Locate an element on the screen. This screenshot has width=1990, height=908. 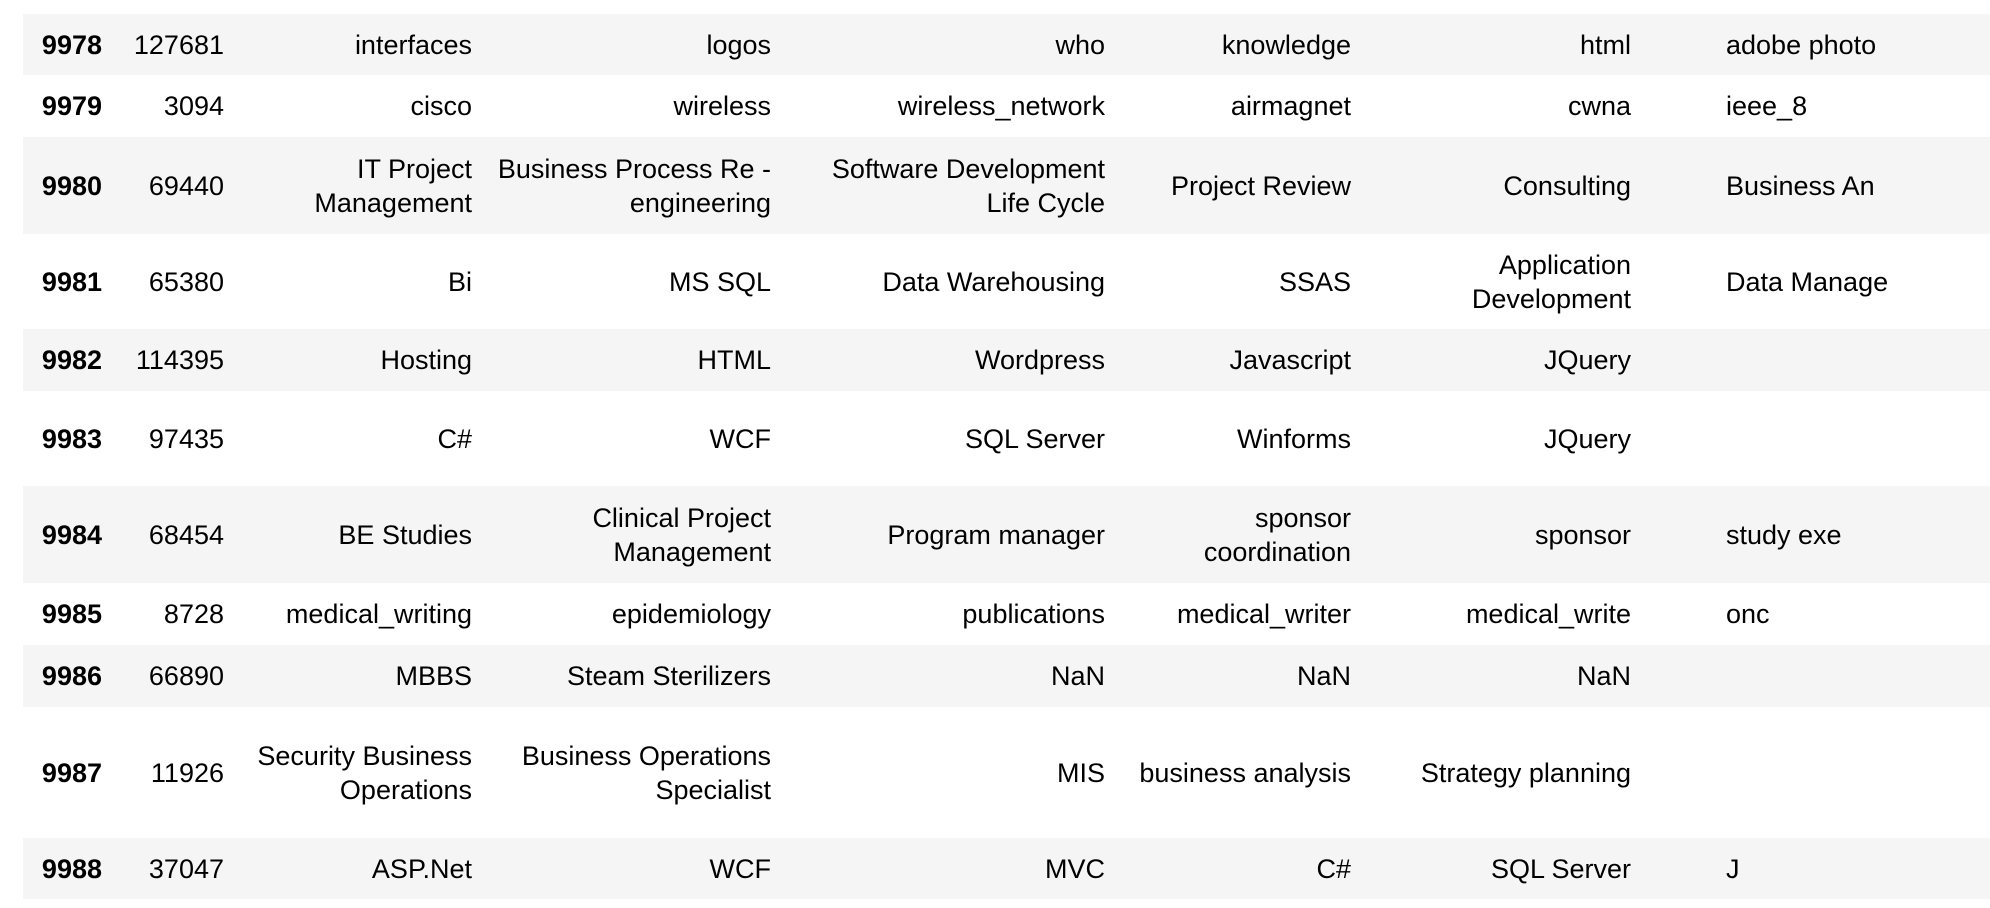
row-id: 127681 is located at coordinates (178, 44).